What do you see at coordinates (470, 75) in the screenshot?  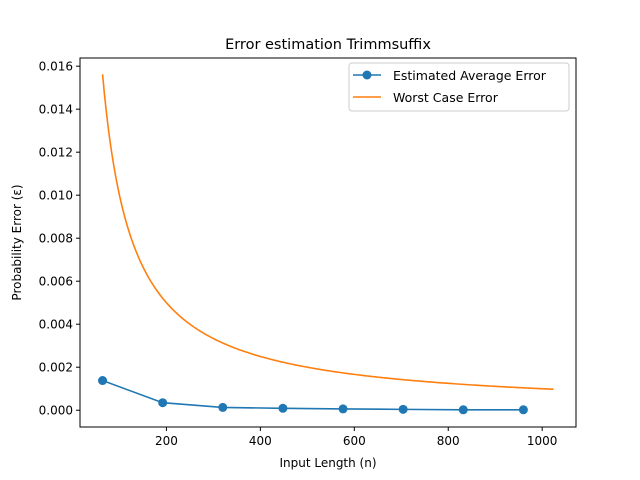 I see `legend-label-estimated: Estimated Average Error` at bounding box center [470, 75].